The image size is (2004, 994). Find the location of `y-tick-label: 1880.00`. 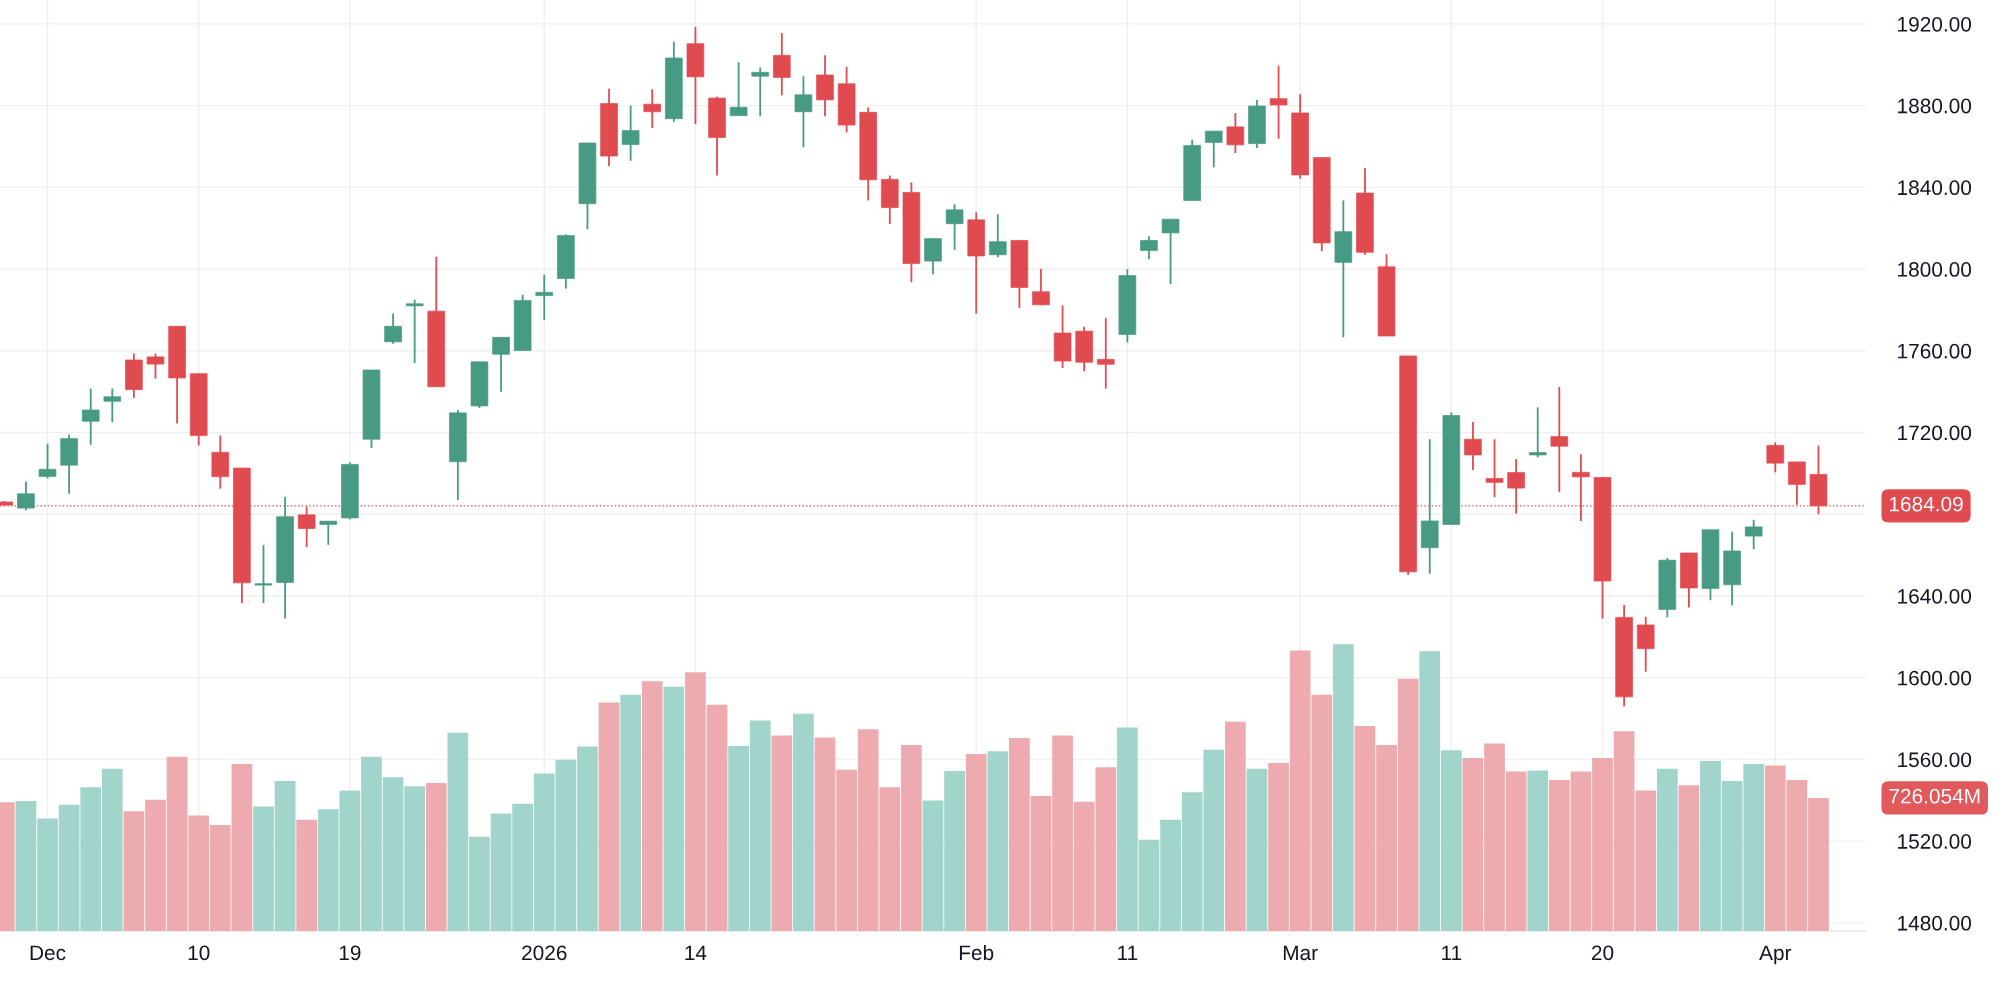

y-tick-label: 1880.00 is located at coordinates (1935, 106).